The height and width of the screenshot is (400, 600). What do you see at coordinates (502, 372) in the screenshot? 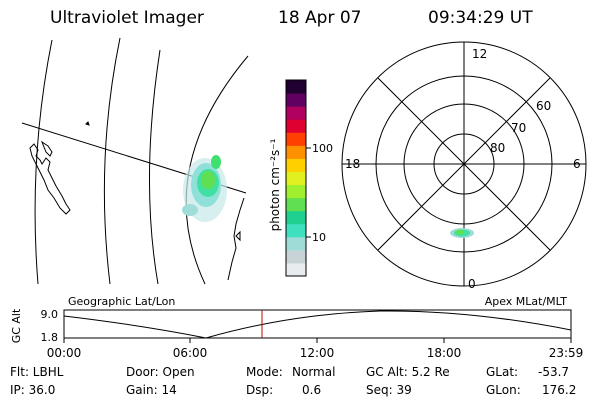
I see `info-glat-label: GLat:` at bounding box center [502, 372].